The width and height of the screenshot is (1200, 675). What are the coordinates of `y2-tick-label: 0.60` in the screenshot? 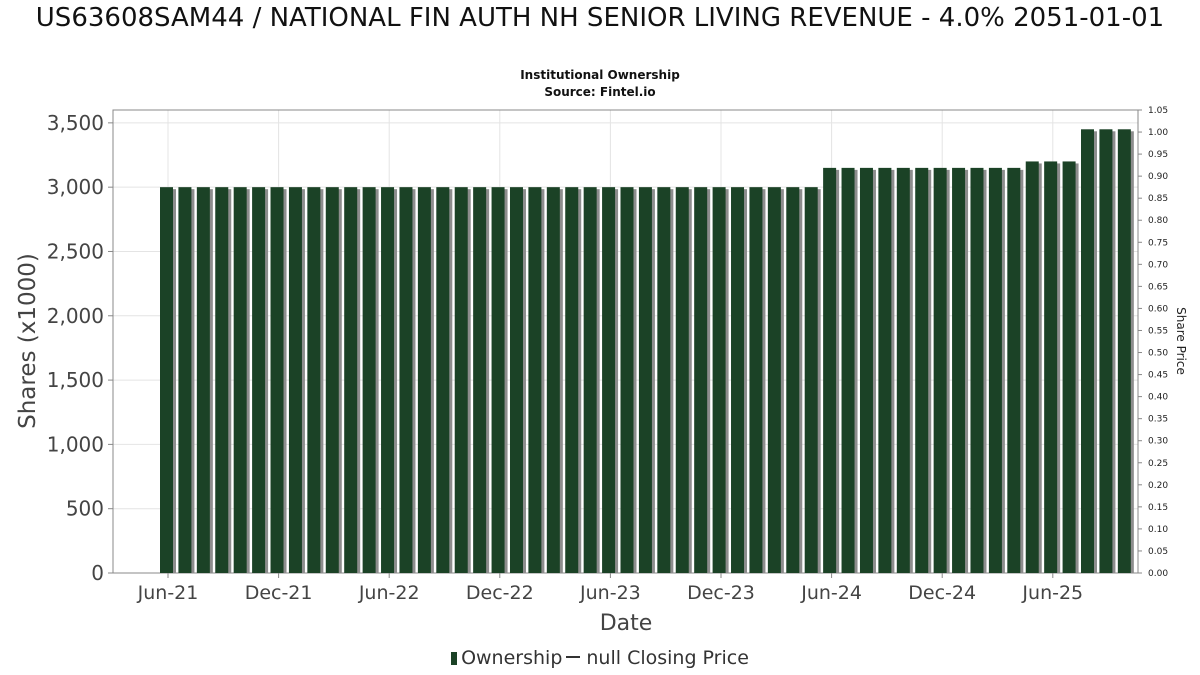 It's located at (1158, 309).